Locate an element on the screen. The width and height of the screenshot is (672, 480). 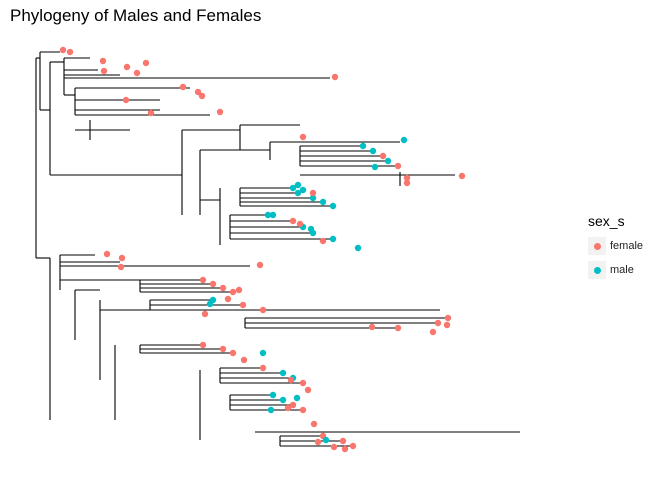
legend-label-female: female is located at coordinates (627, 246).